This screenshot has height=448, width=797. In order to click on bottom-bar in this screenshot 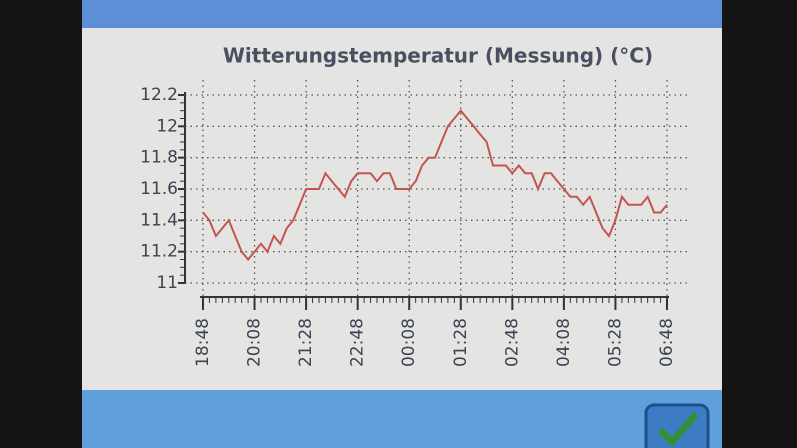, I will do `click(402, 419)`.